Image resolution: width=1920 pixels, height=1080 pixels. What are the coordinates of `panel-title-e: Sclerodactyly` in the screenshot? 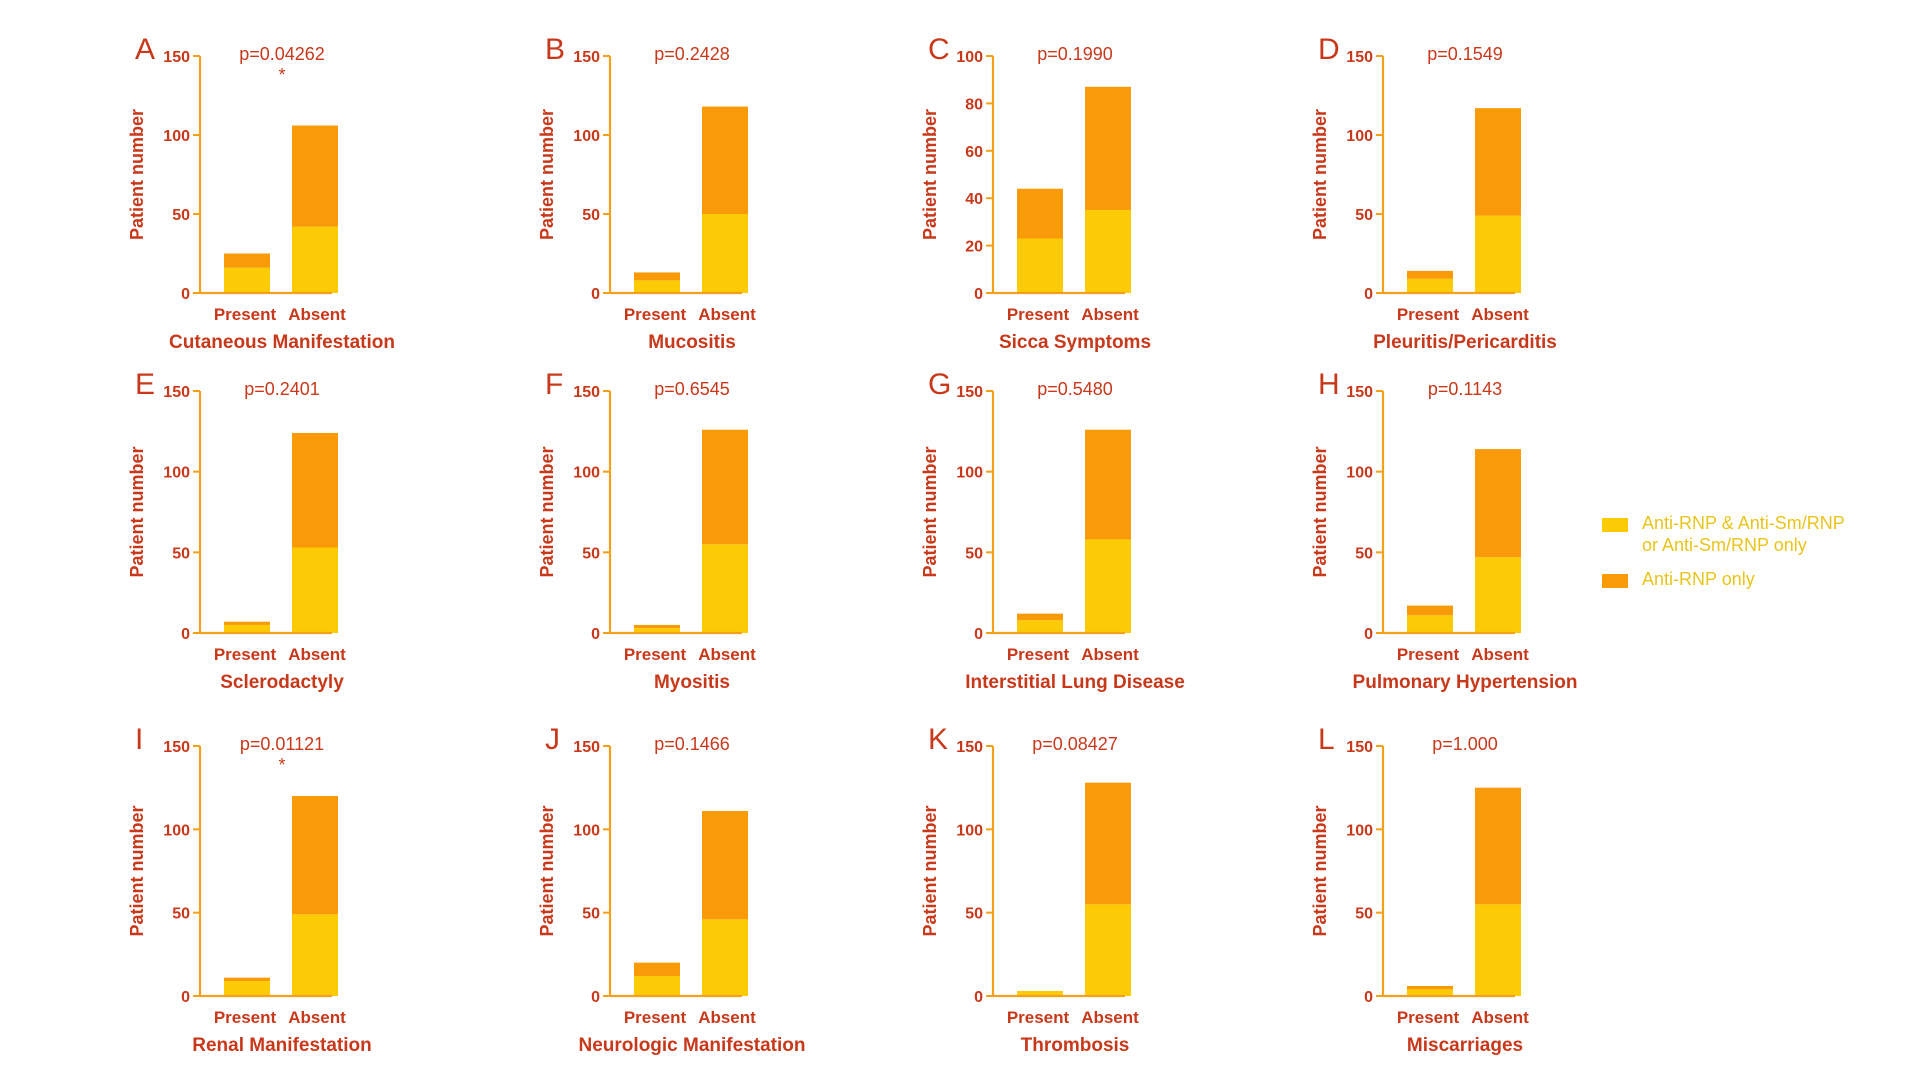 It's located at (282, 682).